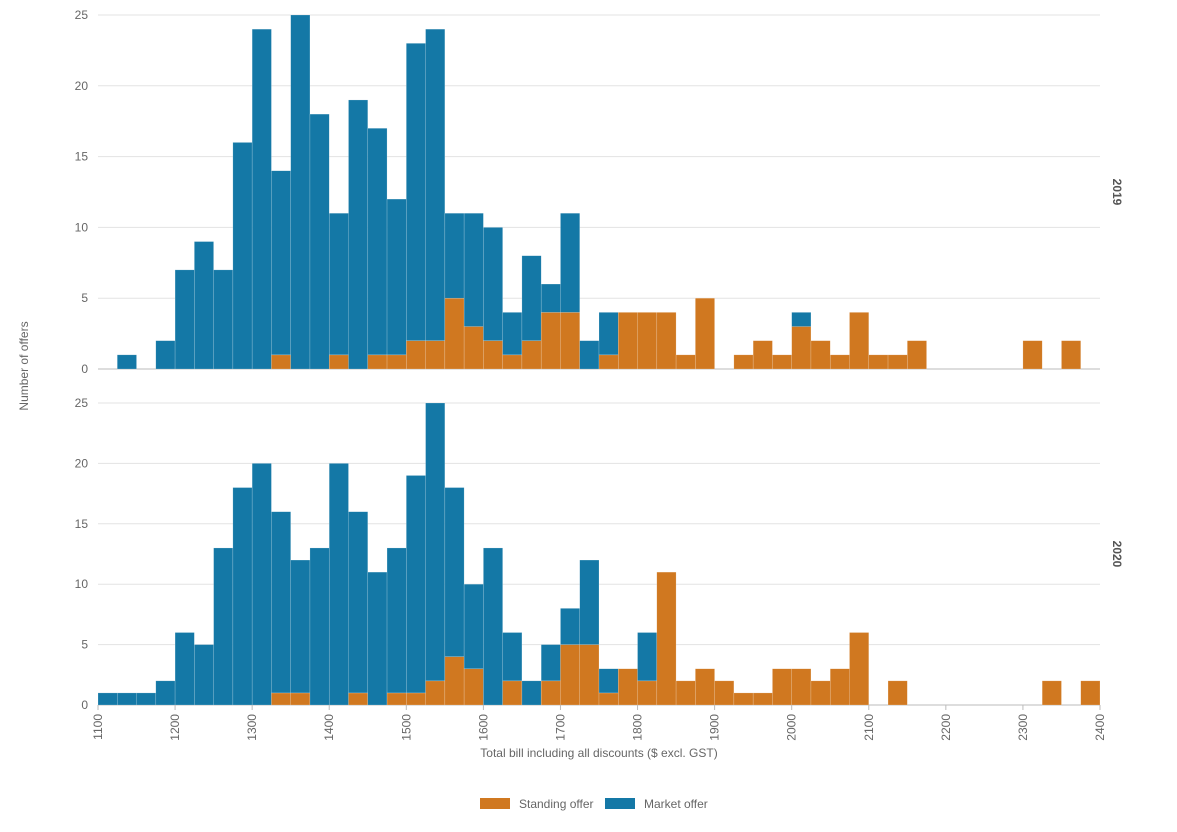 This screenshot has width=1177, height=832. I want to click on x-tick-label: 1300, so click(252, 727).